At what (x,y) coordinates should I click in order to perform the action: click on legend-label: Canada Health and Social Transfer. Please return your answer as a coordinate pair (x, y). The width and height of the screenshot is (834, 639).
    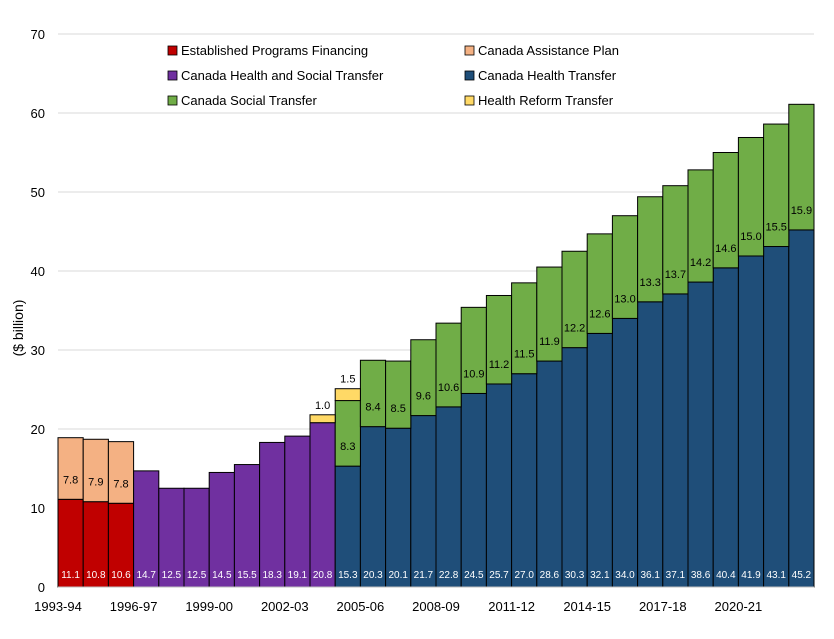
    Looking at the image, I should click on (282, 75).